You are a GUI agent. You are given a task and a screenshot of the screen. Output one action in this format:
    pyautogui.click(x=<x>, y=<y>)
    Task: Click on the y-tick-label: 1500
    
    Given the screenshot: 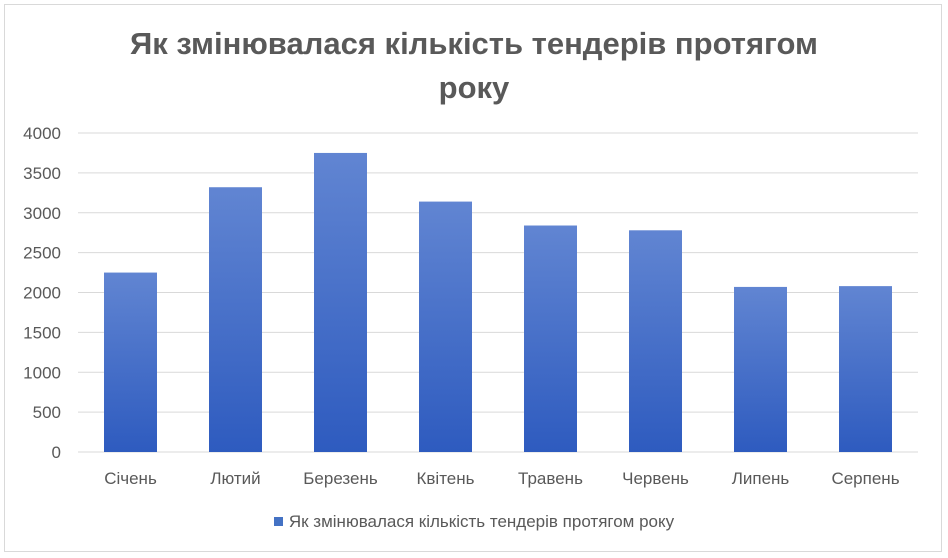 What is the action you would take?
    pyautogui.click(x=42, y=332)
    